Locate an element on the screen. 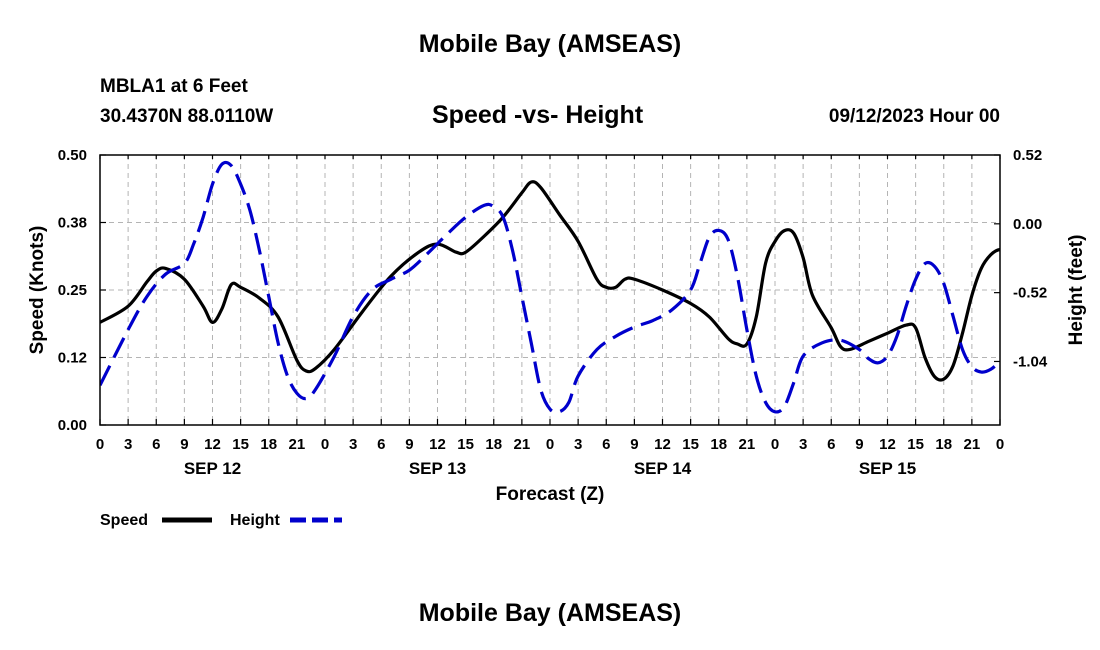 Image resolution: width=1100 pixels, height=650 pixels. day-label: SEP 14 is located at coordinates (663, 468).